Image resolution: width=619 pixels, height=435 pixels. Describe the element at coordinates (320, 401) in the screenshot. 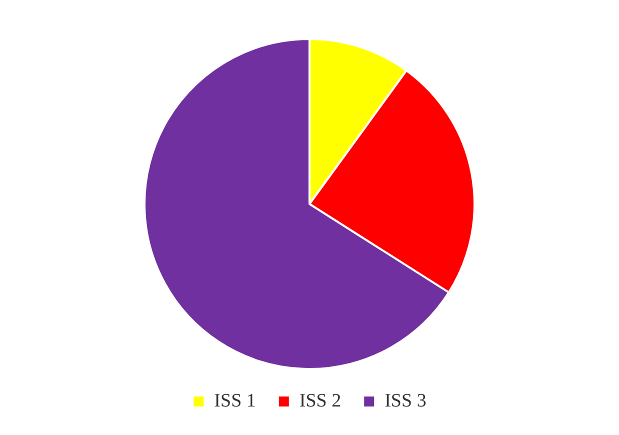

I see `legend-label: ISS 2` at that location.